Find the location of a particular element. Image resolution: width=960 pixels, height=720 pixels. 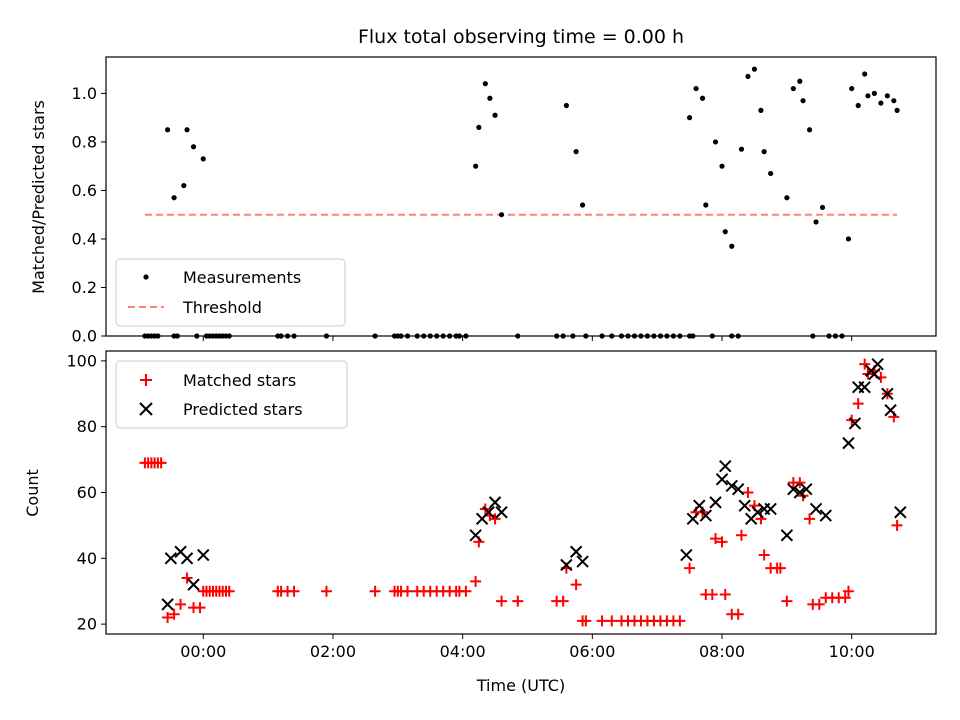

legend-matched-marker is located at coordinates (146, 380).